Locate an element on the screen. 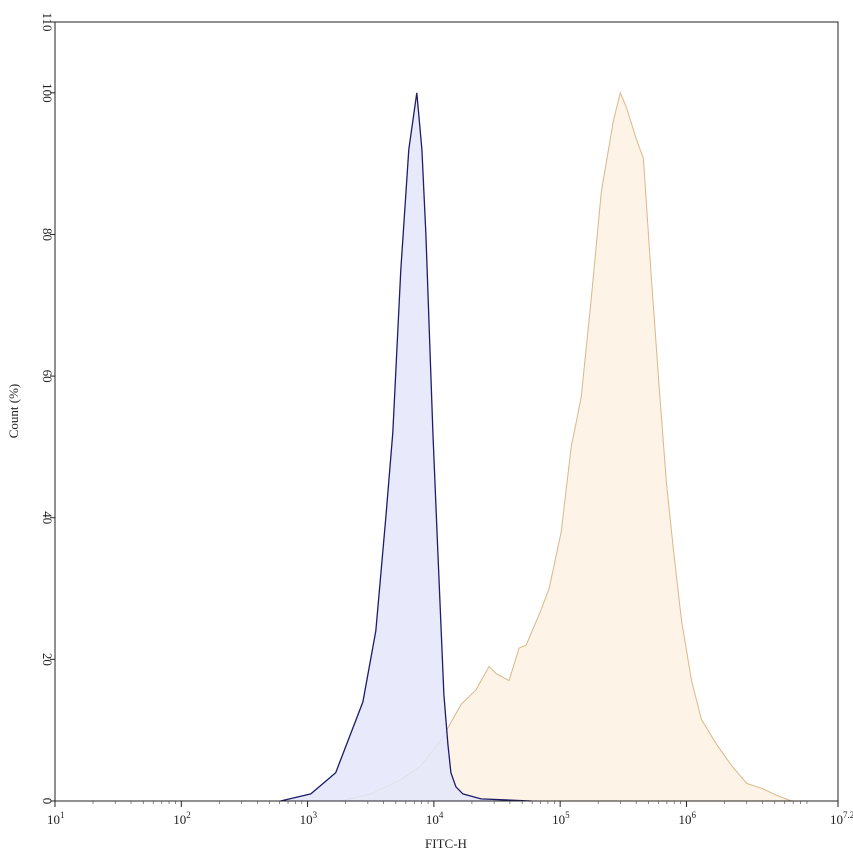  y-tick-label: 40 is located at coordinates (47, 517).